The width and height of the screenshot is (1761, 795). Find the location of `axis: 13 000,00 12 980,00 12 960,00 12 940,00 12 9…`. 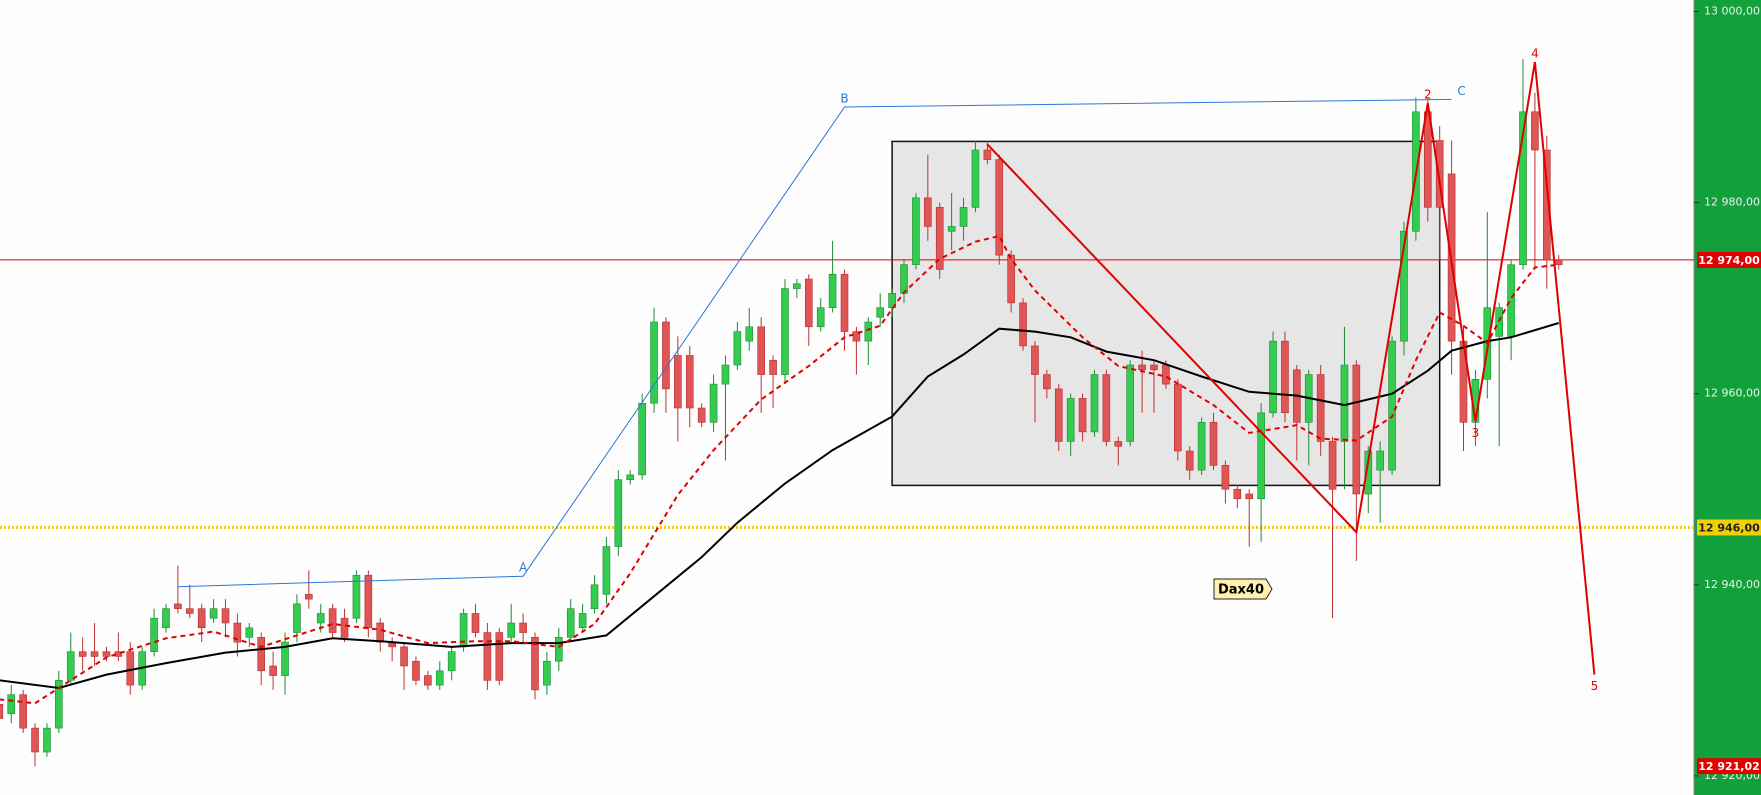

axis: 13 000,00 12 980,00 12 960,00 12 940,00 12 9… is located at coordinates (1727, 393).